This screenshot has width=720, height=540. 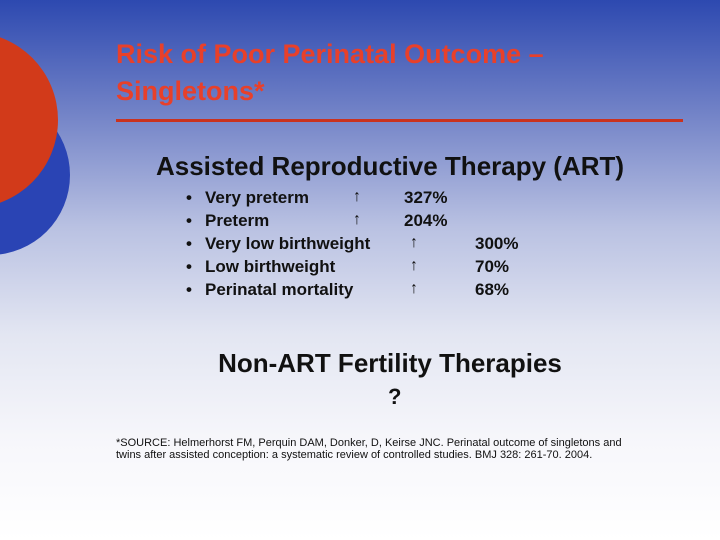 I want to click on item-value: 70%, so click(x=492, y=266).